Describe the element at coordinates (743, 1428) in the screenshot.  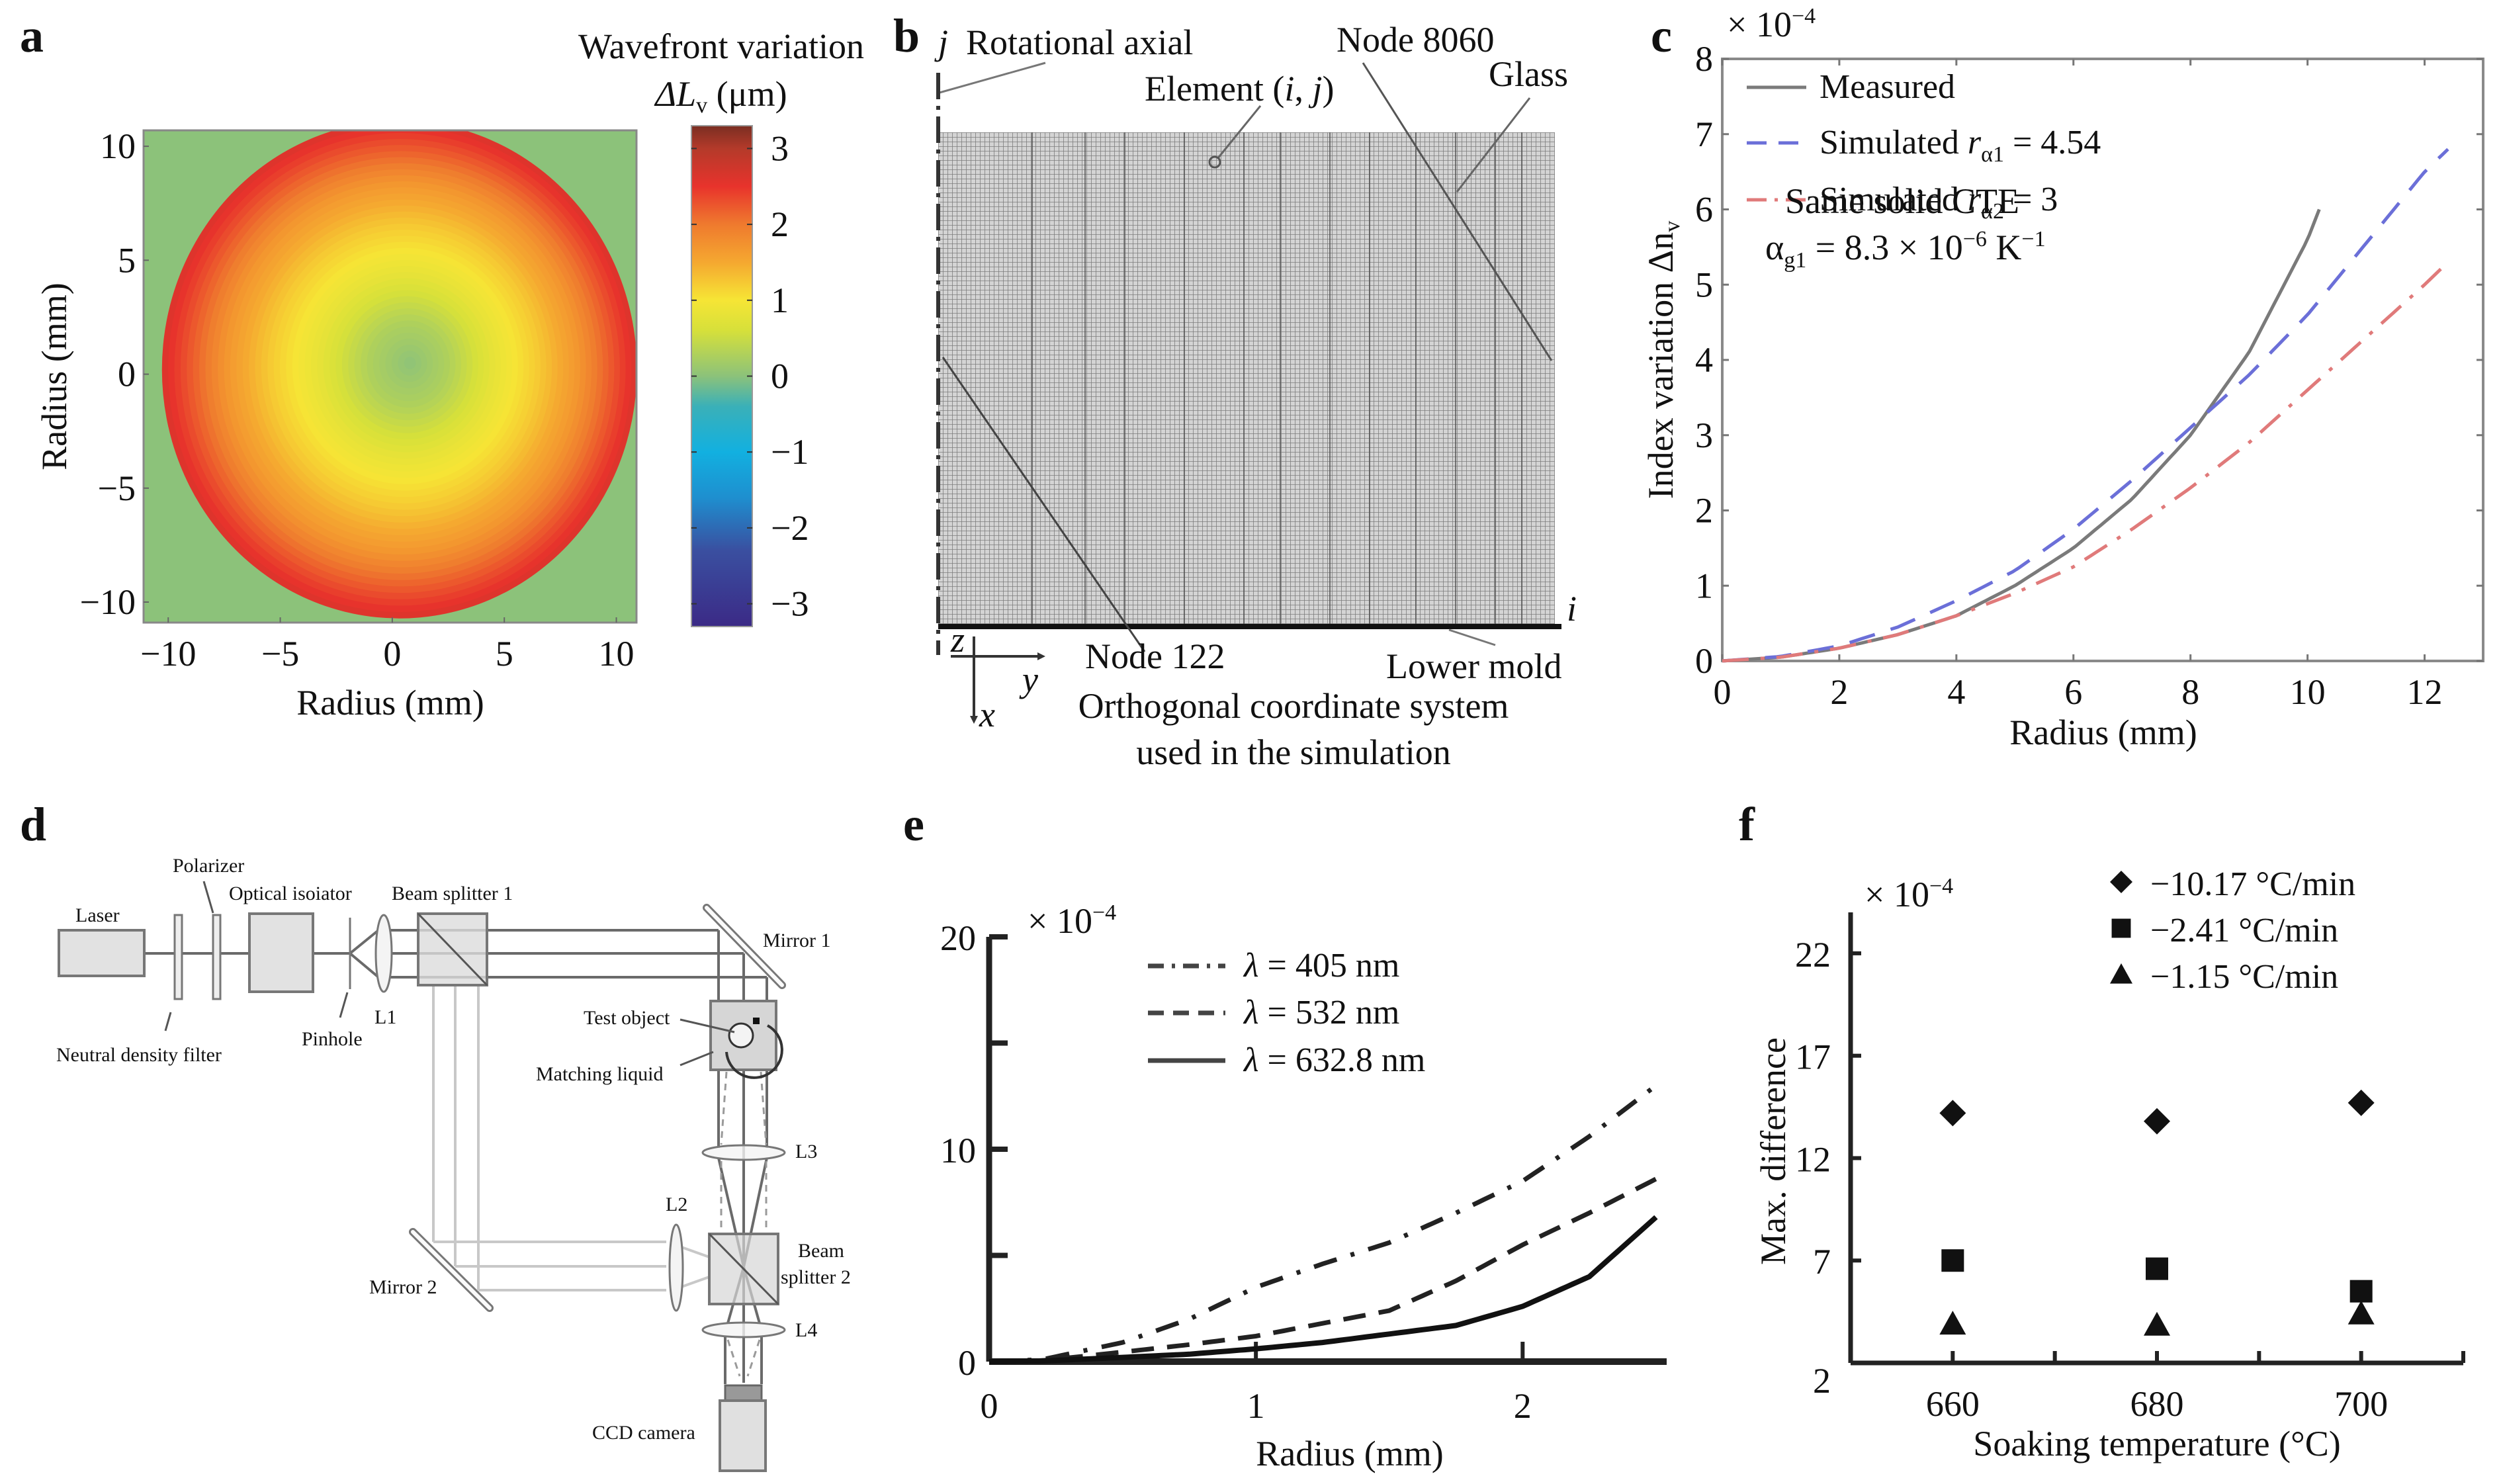
I see `ccd-camera-icon` at that location.